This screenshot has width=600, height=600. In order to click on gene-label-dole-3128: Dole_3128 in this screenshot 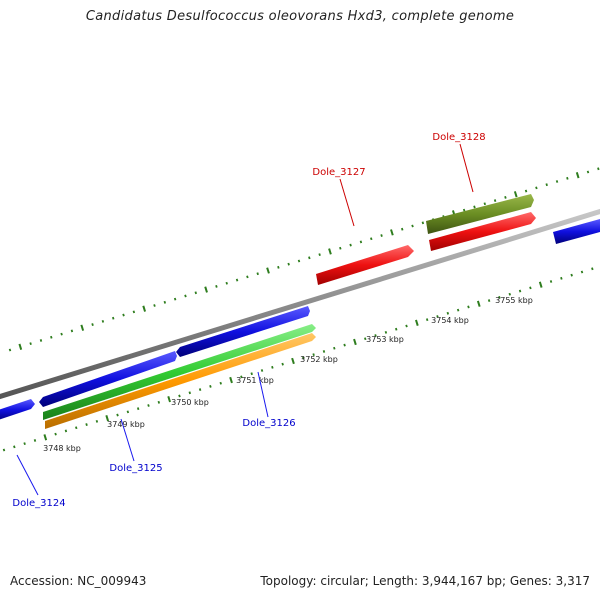, I will do `click(458, 137)`.